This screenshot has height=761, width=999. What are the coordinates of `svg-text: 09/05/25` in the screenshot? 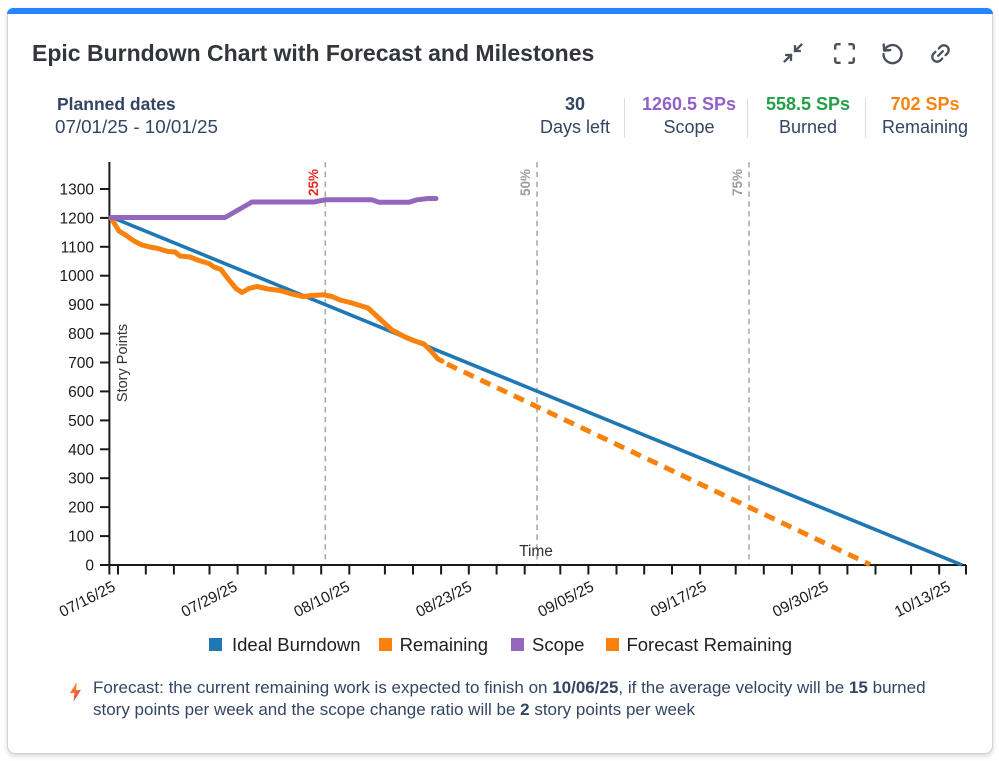 It's located at (565, 599).